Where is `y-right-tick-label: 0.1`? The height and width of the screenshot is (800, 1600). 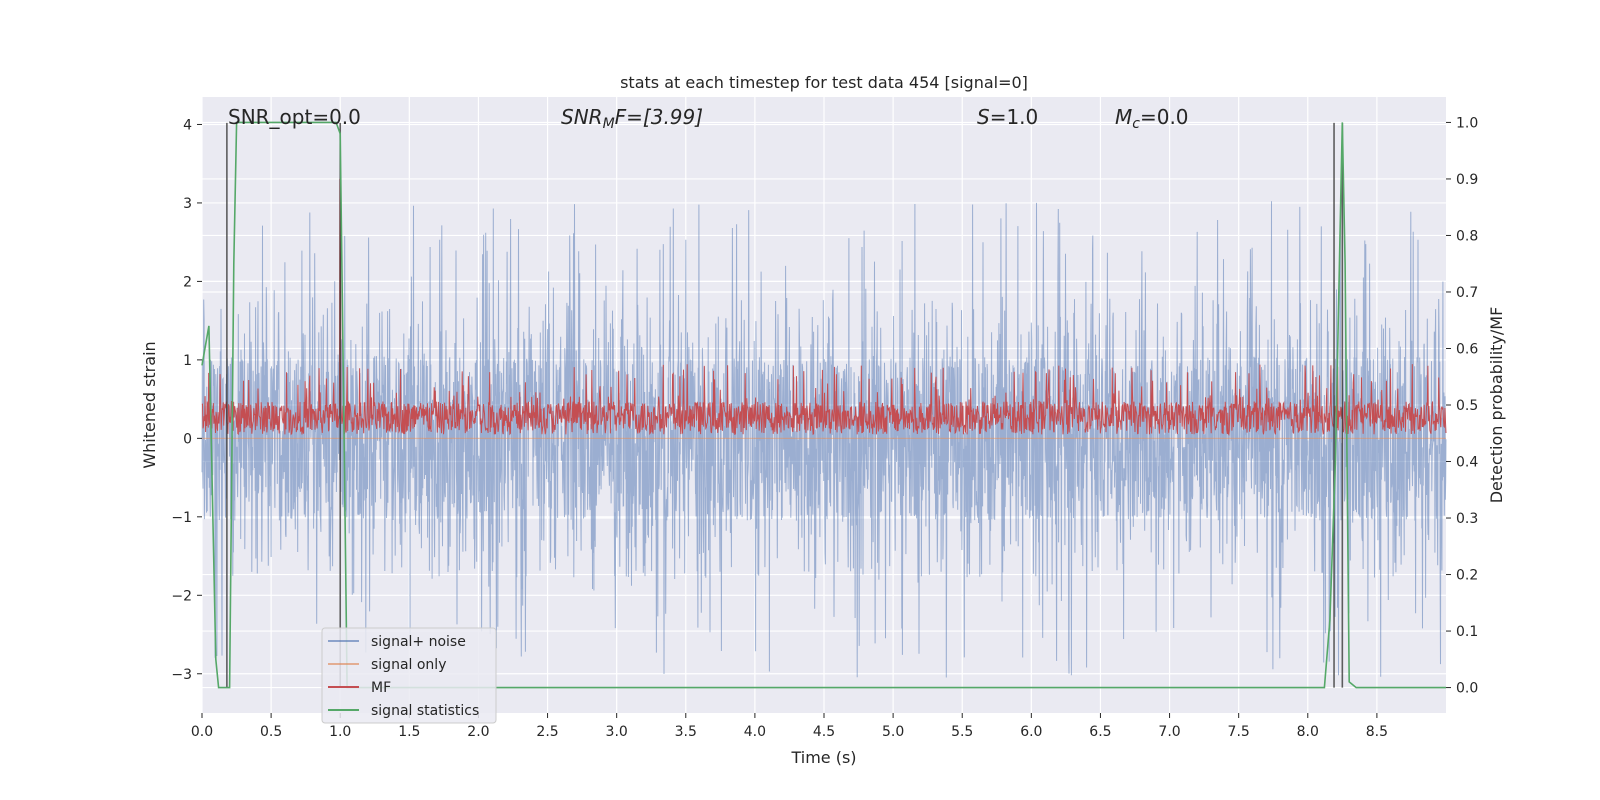
y-right-tick-label: 0.1 is located at coordinates (1467, 632).